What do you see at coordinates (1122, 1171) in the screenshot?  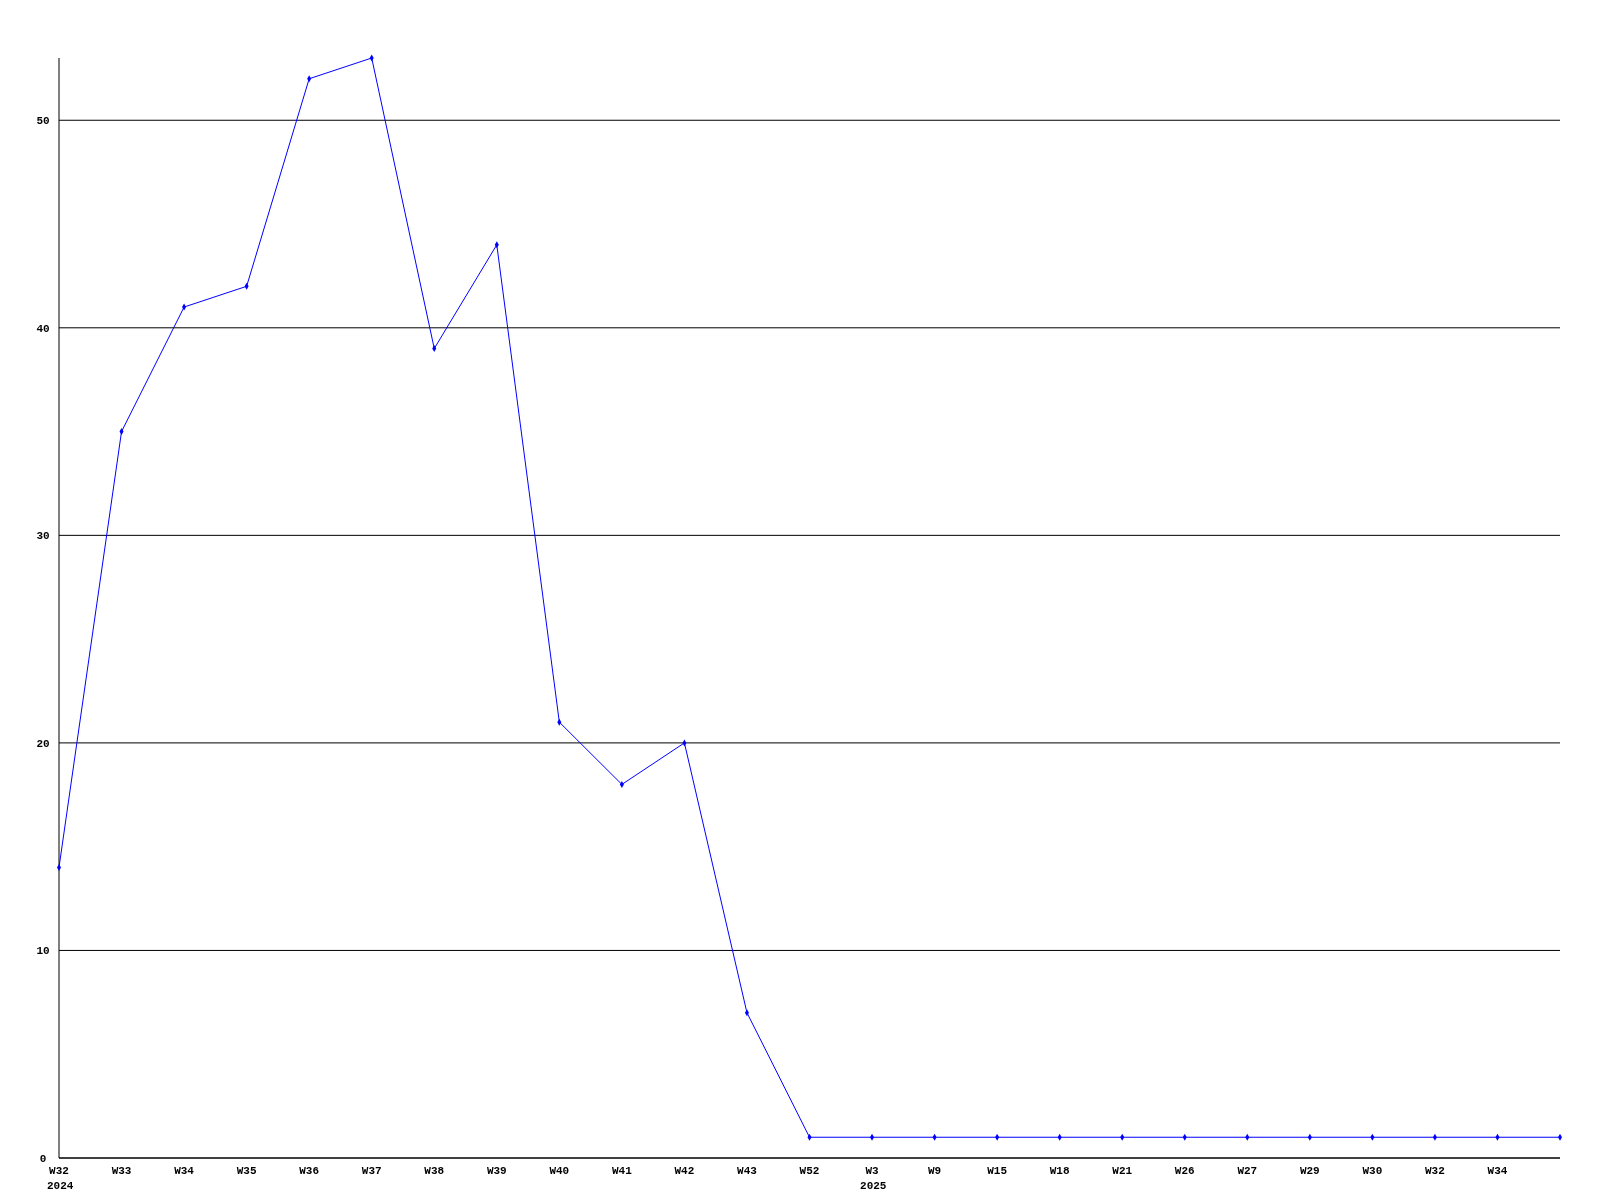 I see `x-tick-label: W21` at bounding box center [1122, 1171].